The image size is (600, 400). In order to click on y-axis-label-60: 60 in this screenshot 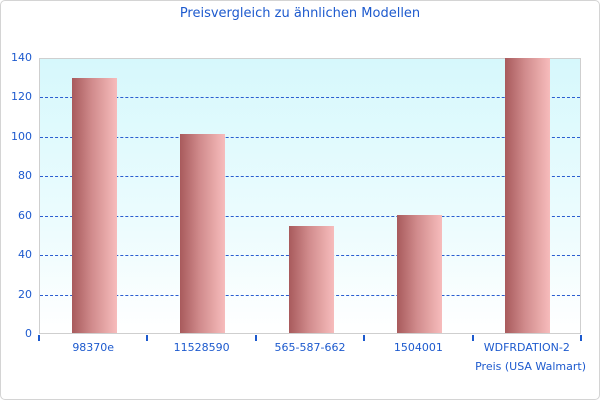, I will do `click(25, 215)`.